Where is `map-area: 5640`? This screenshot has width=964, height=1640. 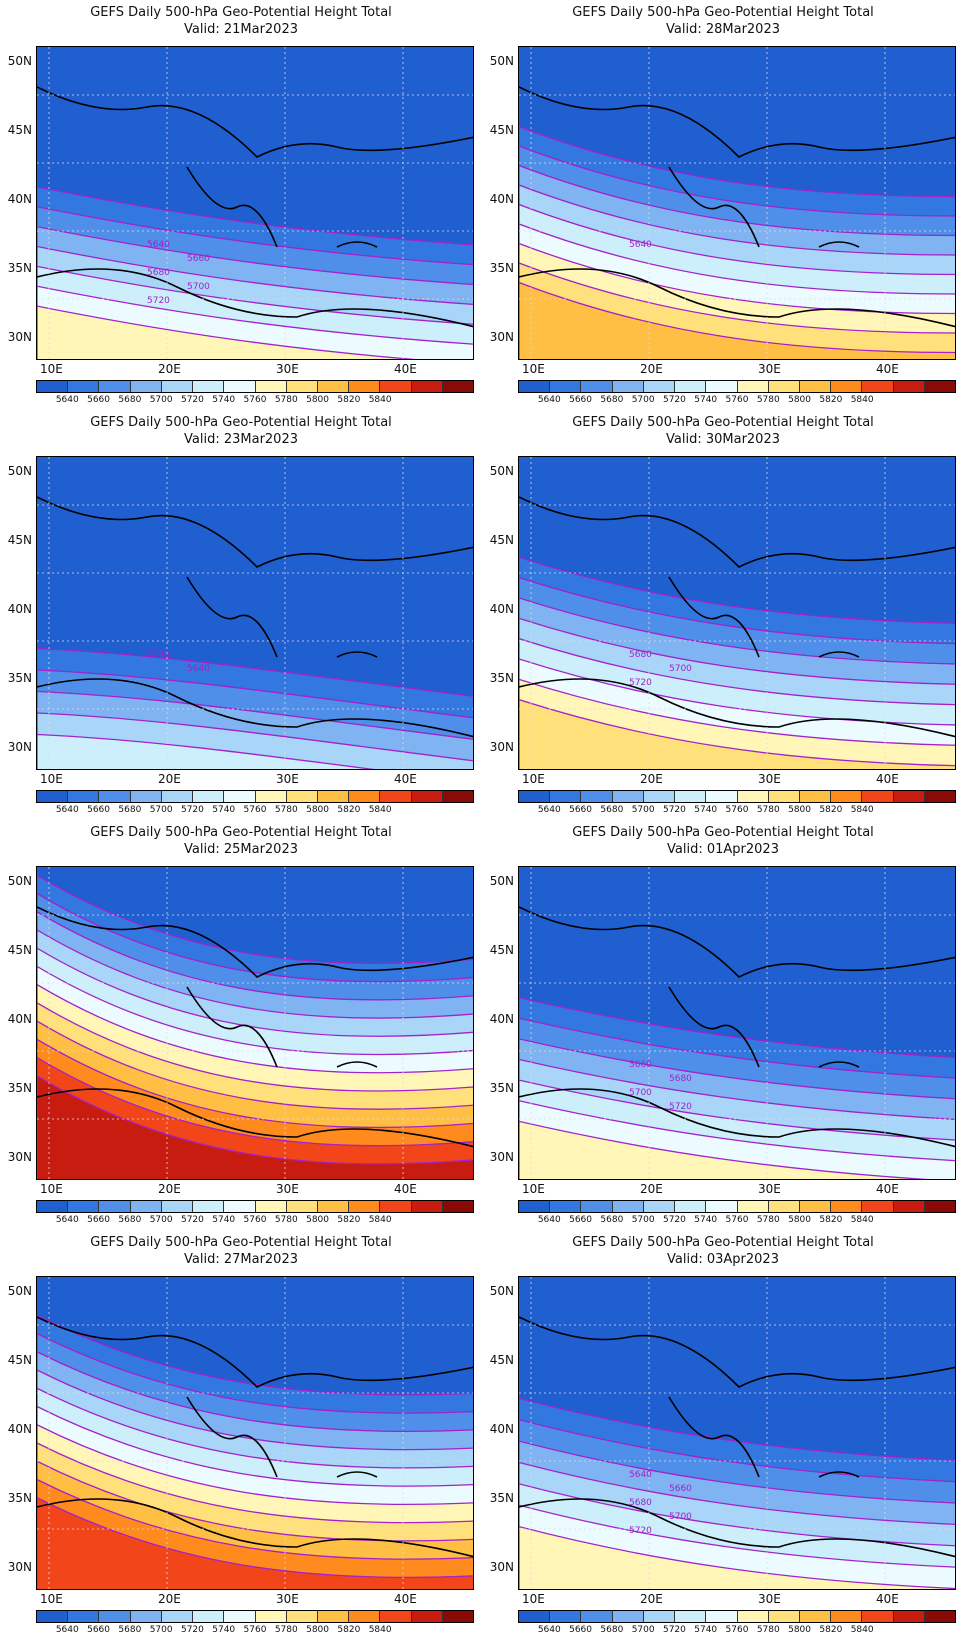 map-area: 5640 is located at coordinates (737, 203).